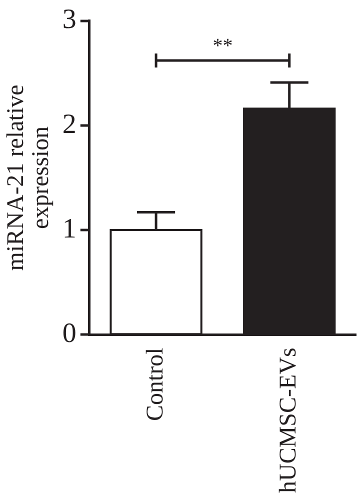 The image size is (360, 500). I want to click on y-tick-label: 1, so click(69, 228).